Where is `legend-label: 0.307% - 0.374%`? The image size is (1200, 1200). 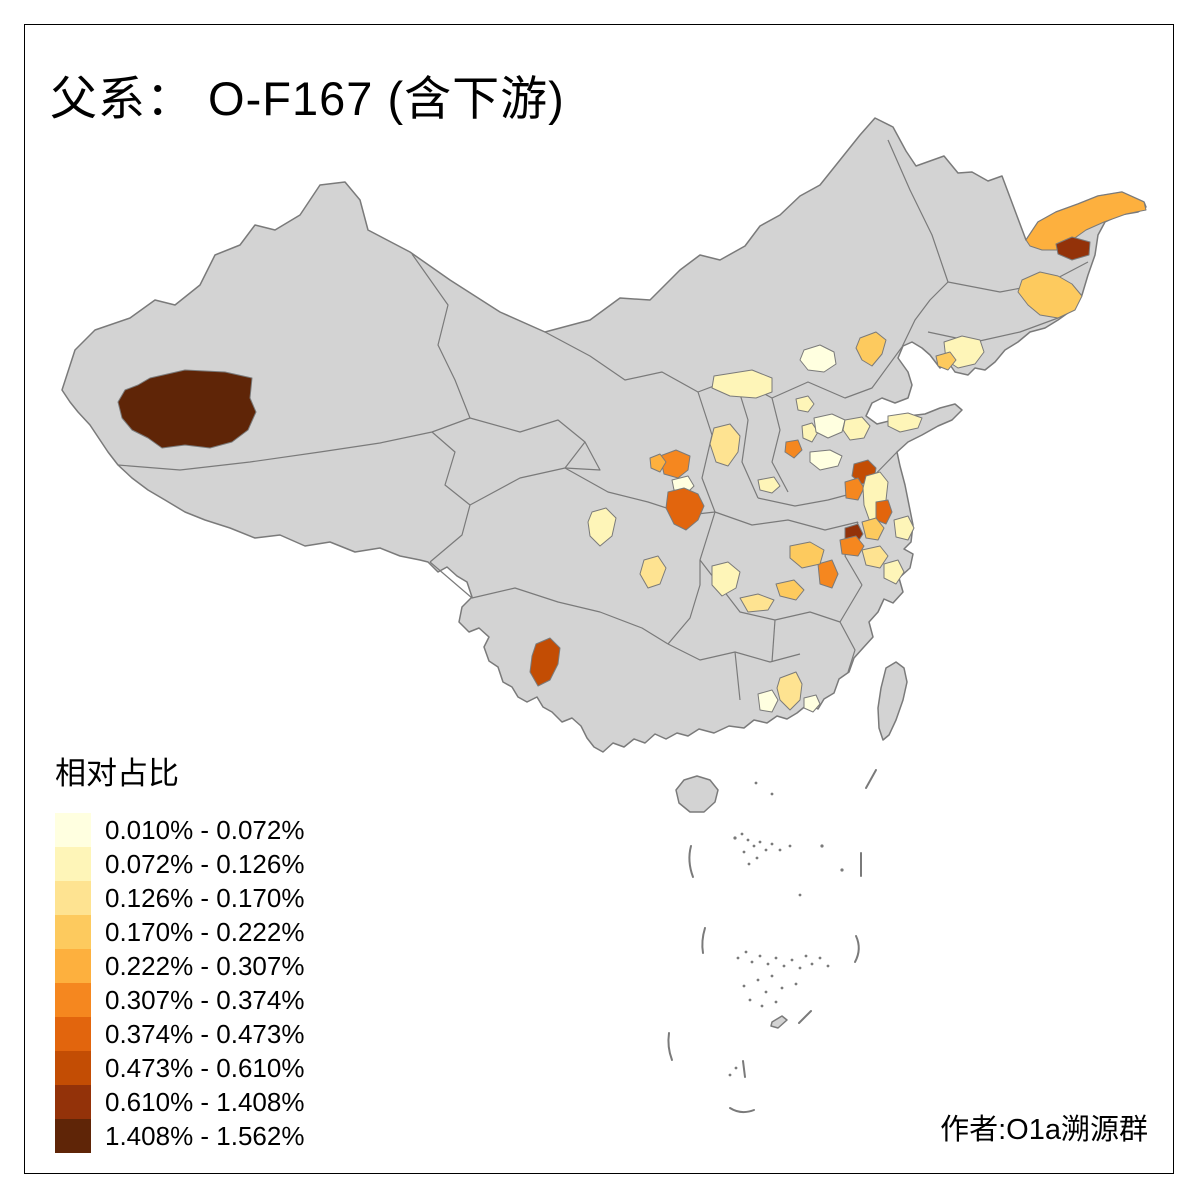 legend-label: 0.307% - 0.374% is located at coordinates (205, 999).